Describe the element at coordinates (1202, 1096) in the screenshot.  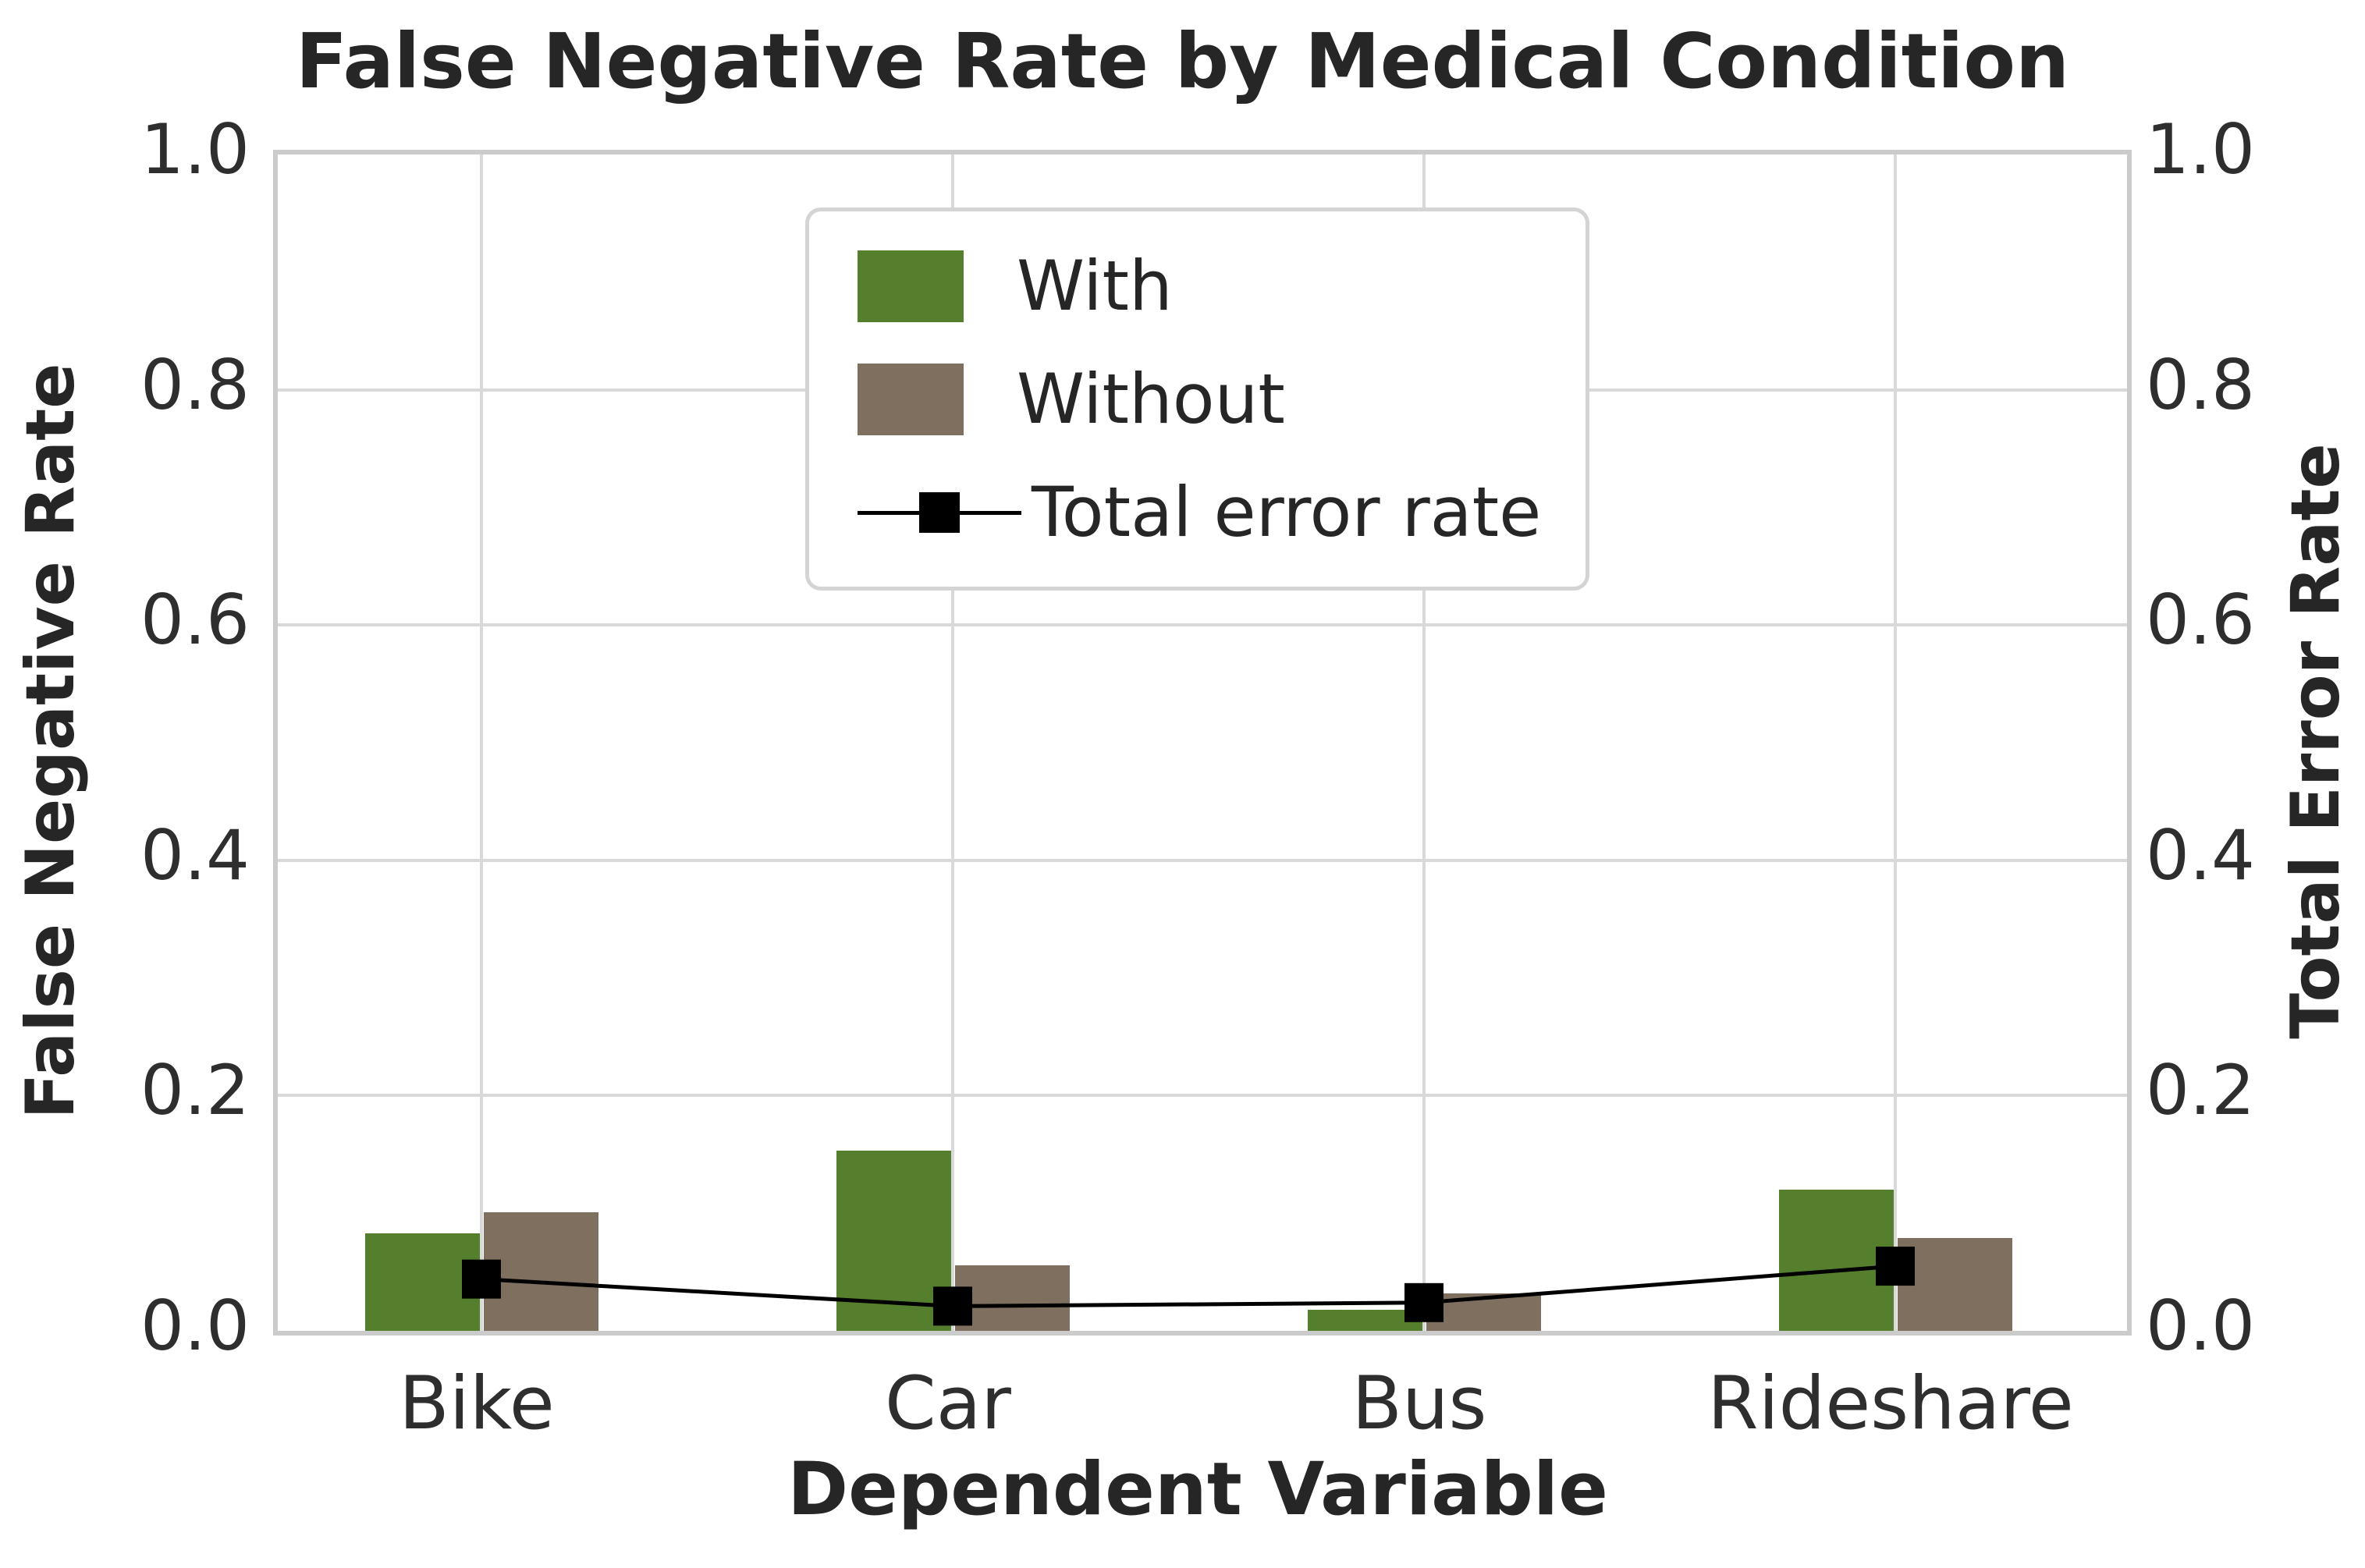
I see `h-gridline-0.2` at that location.